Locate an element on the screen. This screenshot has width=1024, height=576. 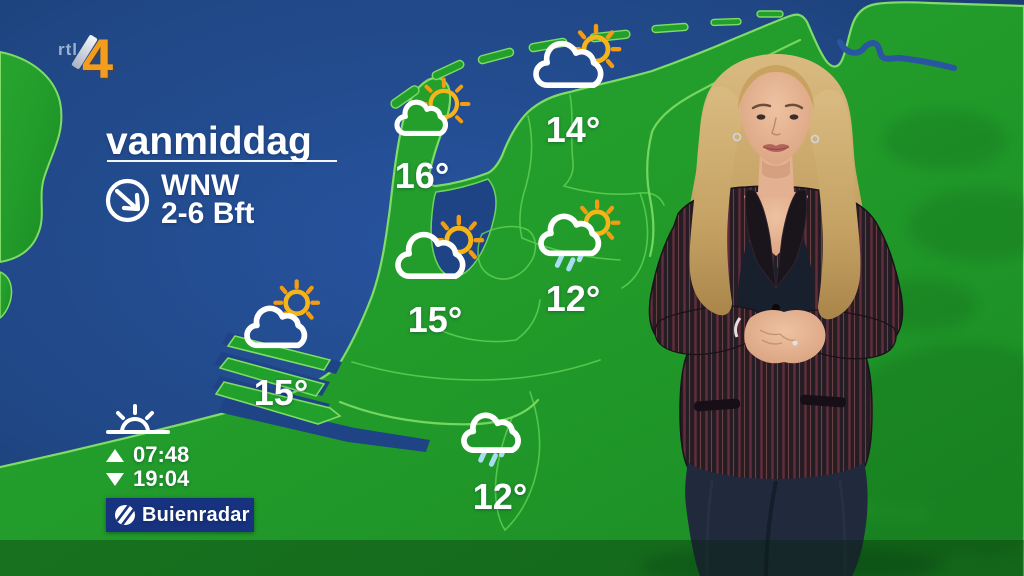
presenter-fringe is located at coordinates (776, 87).